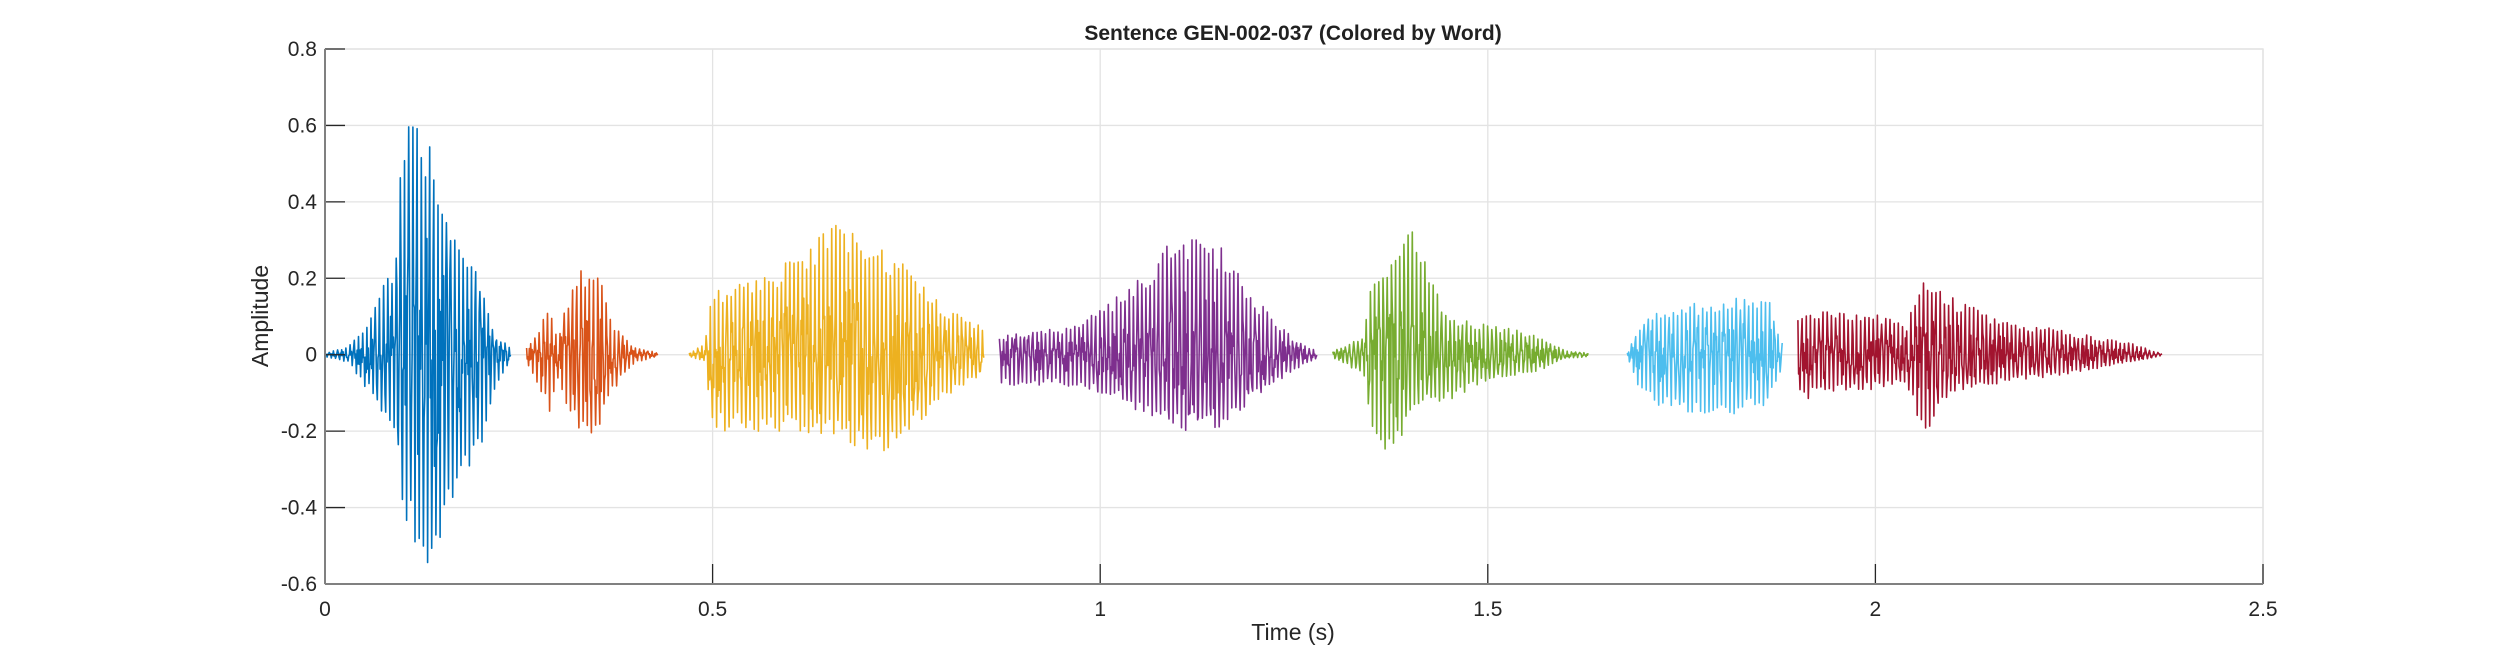  I want to click on x-axis-label: Time (s), so click(1292, 632).